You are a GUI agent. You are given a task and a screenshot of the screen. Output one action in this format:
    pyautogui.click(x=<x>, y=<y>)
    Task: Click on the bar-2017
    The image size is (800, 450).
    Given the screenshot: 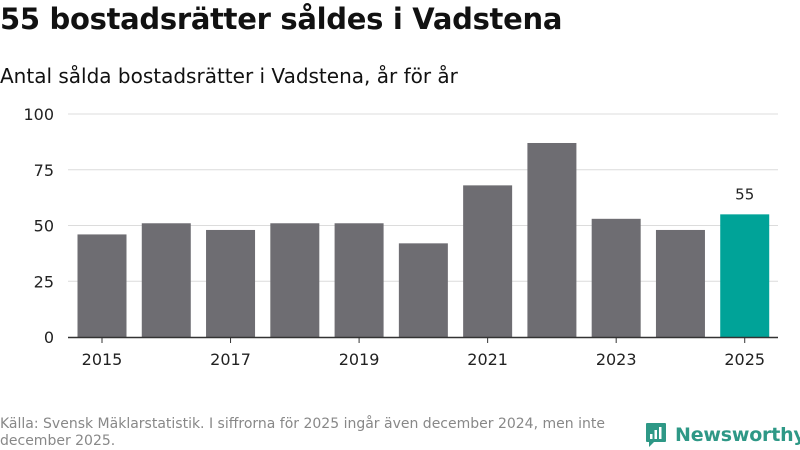 What is the action you would take?
    pyautogui.click(x=231, y=283)
    